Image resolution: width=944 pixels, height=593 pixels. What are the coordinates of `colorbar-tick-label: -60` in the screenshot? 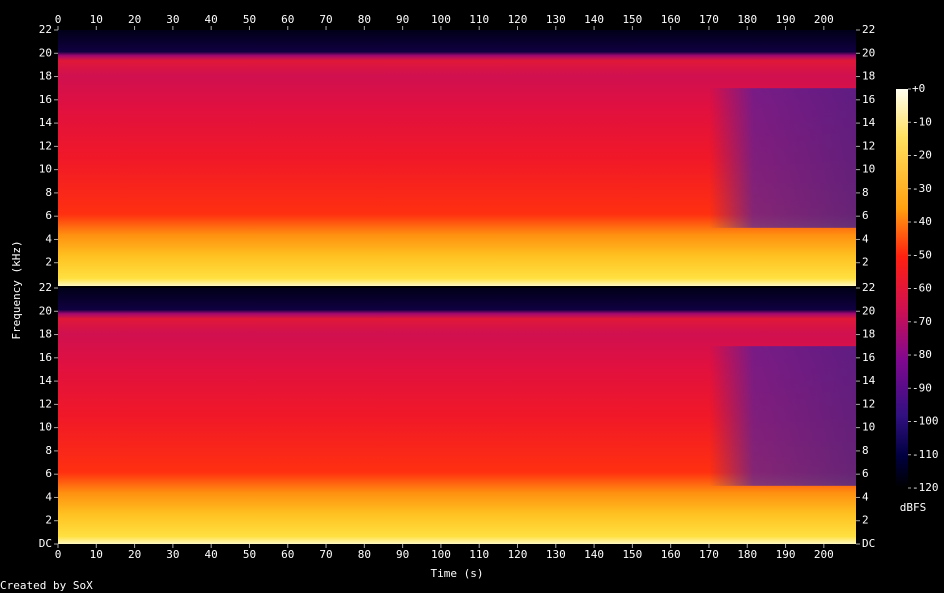 It's located at (922, 288).